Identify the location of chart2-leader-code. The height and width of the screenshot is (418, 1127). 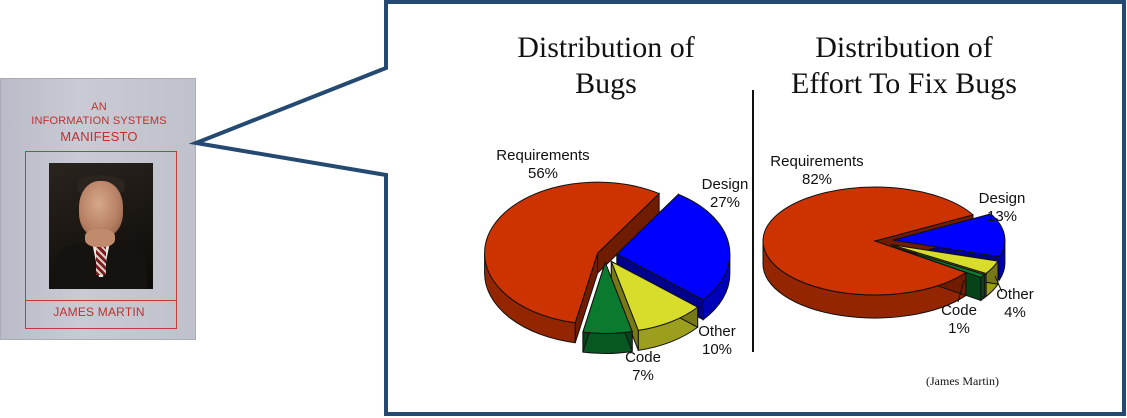
(961, 291).